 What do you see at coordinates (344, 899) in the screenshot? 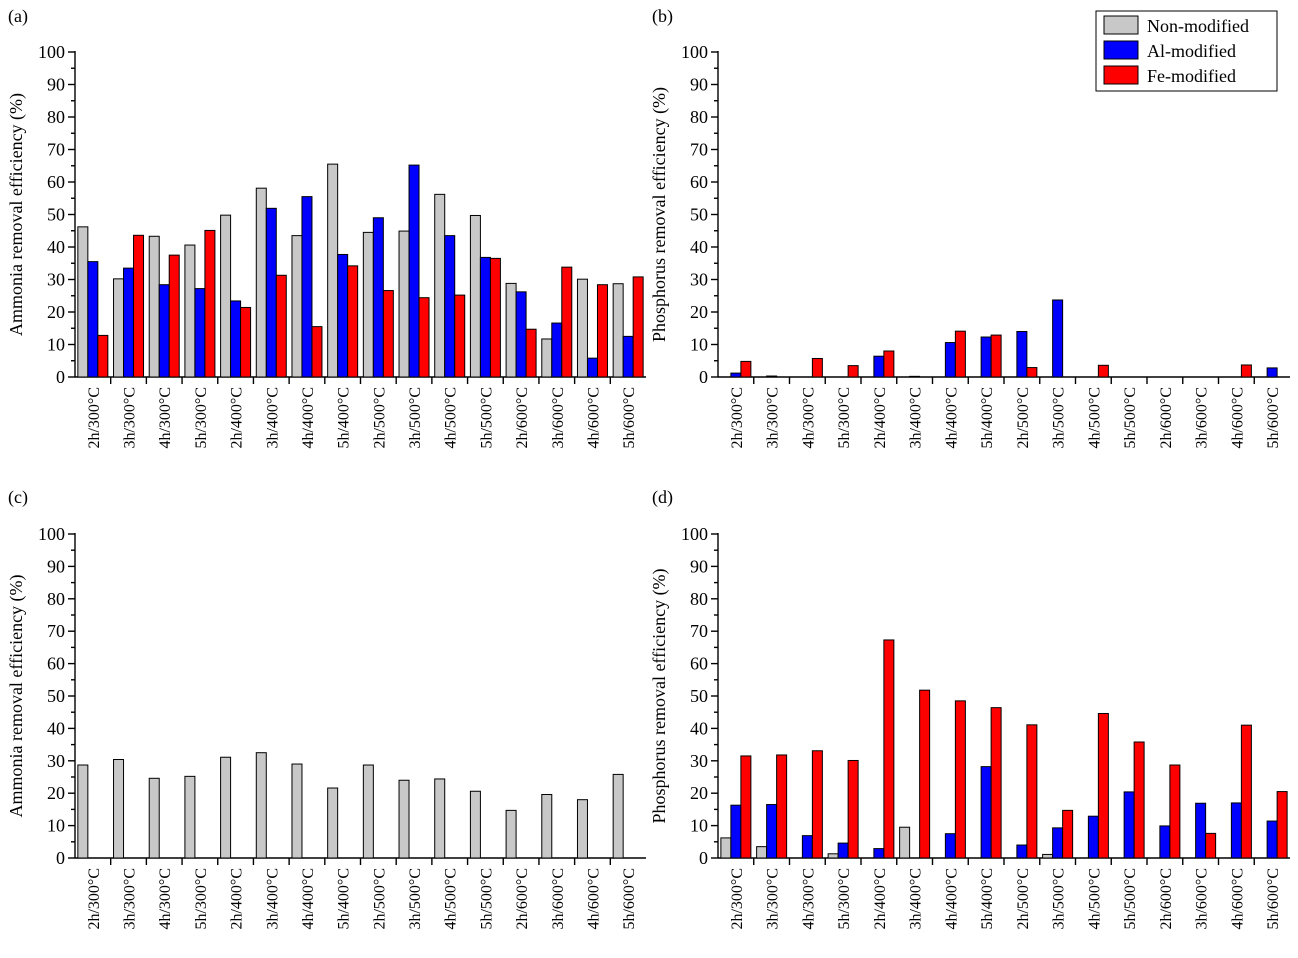
I see `panel-c-x-tick-label: 5h/400°C` at bounding box center [344, 899].